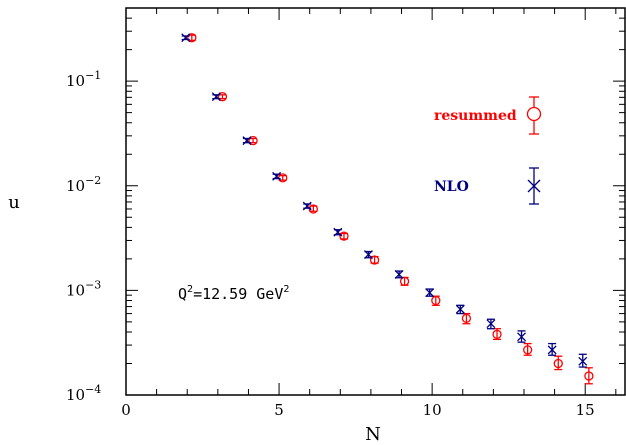 This screenshot has width=626, height=445. I want to click on y-tick-label: 10⁻¹, so click(83, 79).